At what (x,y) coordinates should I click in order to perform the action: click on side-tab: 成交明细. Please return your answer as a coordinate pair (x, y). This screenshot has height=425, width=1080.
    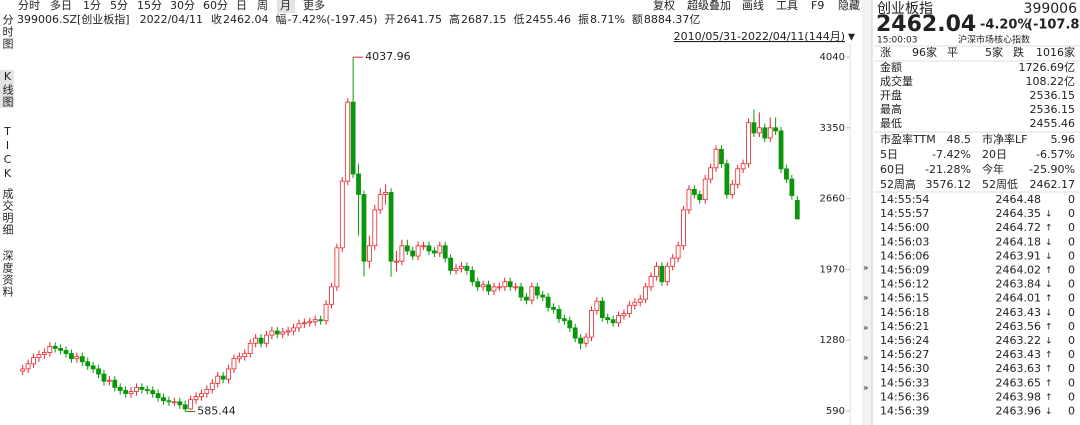
    Looking at the image, I should click on (7, 212).